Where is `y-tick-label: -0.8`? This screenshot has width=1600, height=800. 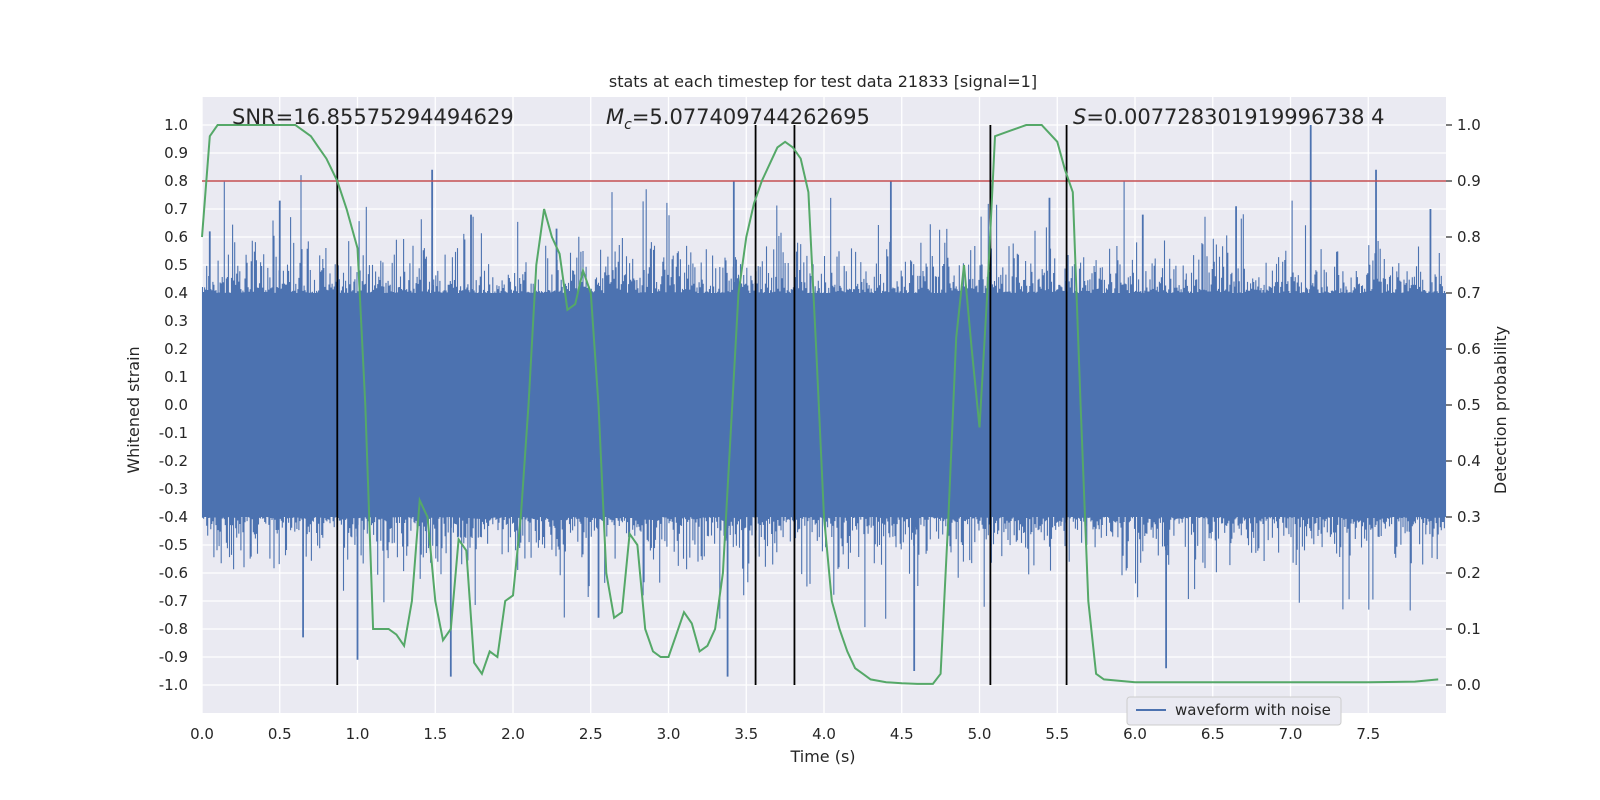 y-tick-label: -0.8 is located at coordinates (173, 629).